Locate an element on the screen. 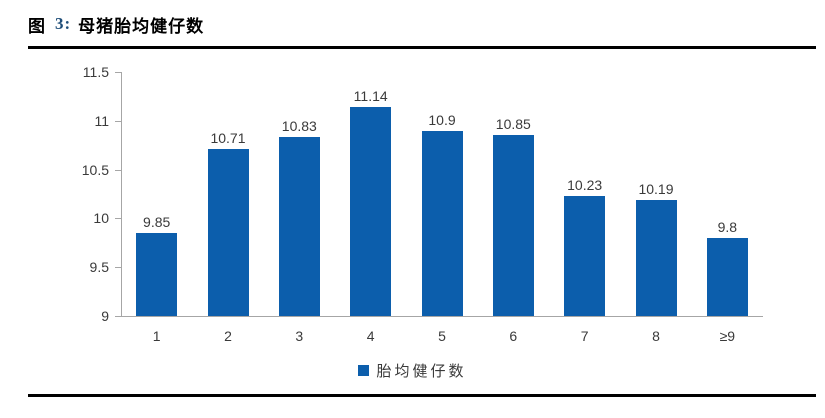 This screenshot has height=418, width=825. y-tick-label: 9 is located at coordinates (105, 316).